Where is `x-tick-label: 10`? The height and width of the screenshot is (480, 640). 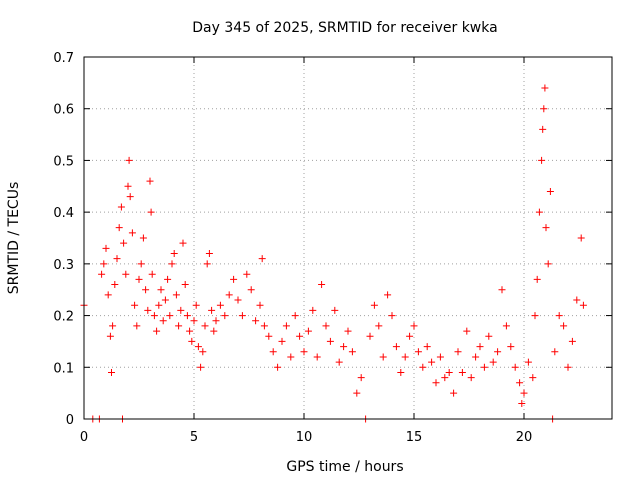
x-tick-label: 10 is located at coordinates (304, 437).